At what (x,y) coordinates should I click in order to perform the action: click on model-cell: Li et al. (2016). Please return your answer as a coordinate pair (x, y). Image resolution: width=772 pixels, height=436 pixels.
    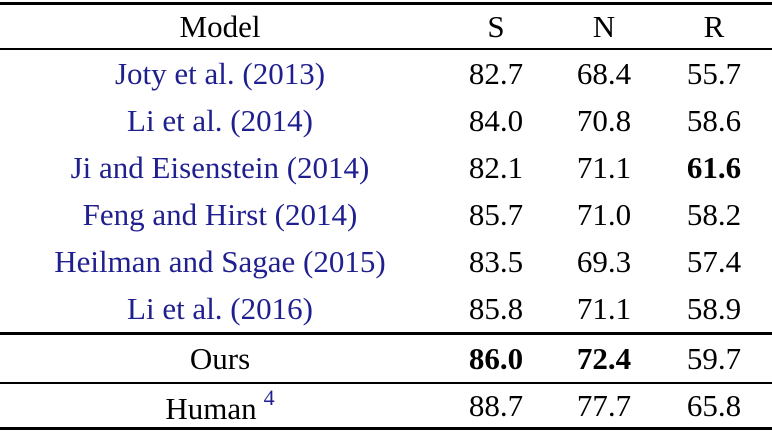
    Looking at the image, I should click on (220, 308).